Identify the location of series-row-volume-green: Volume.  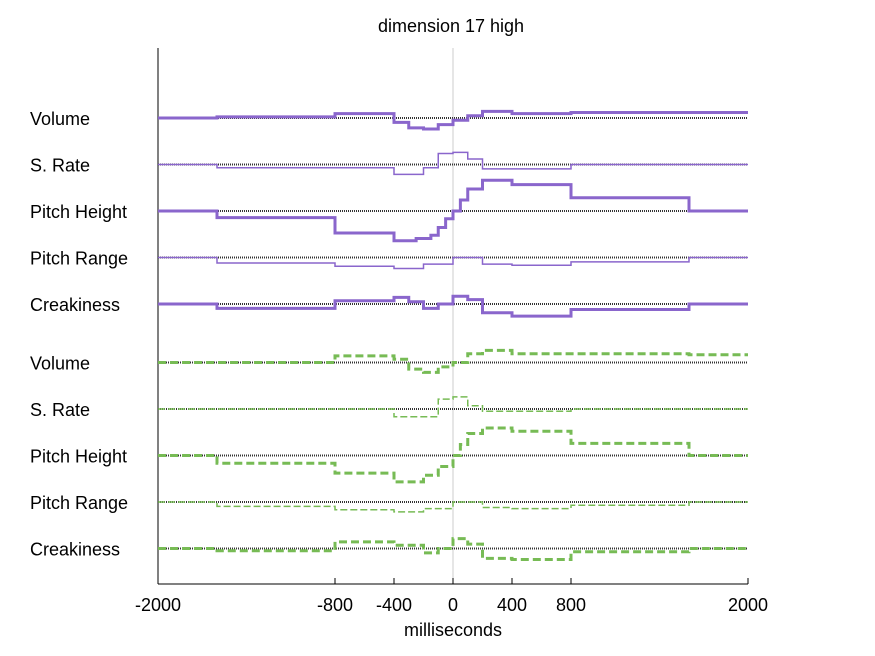
(389, 361).